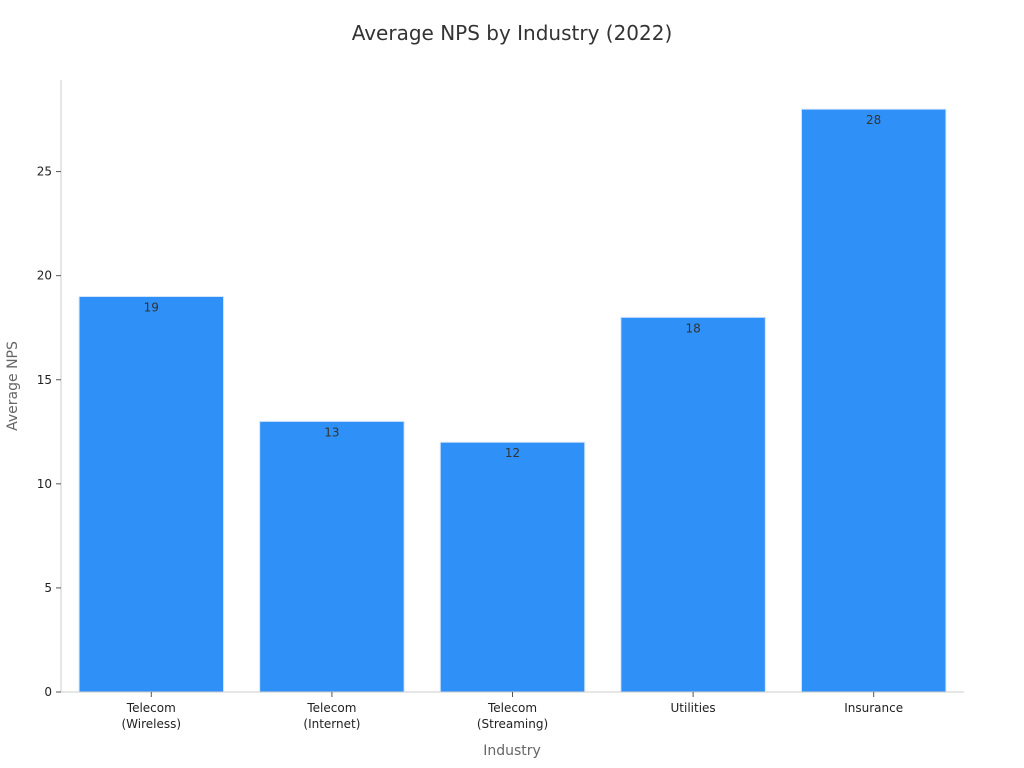 Image resolution: width=1024 pixels, height=768 pixels. I want to click on x-axis-title: Industry, so click(512, 751).